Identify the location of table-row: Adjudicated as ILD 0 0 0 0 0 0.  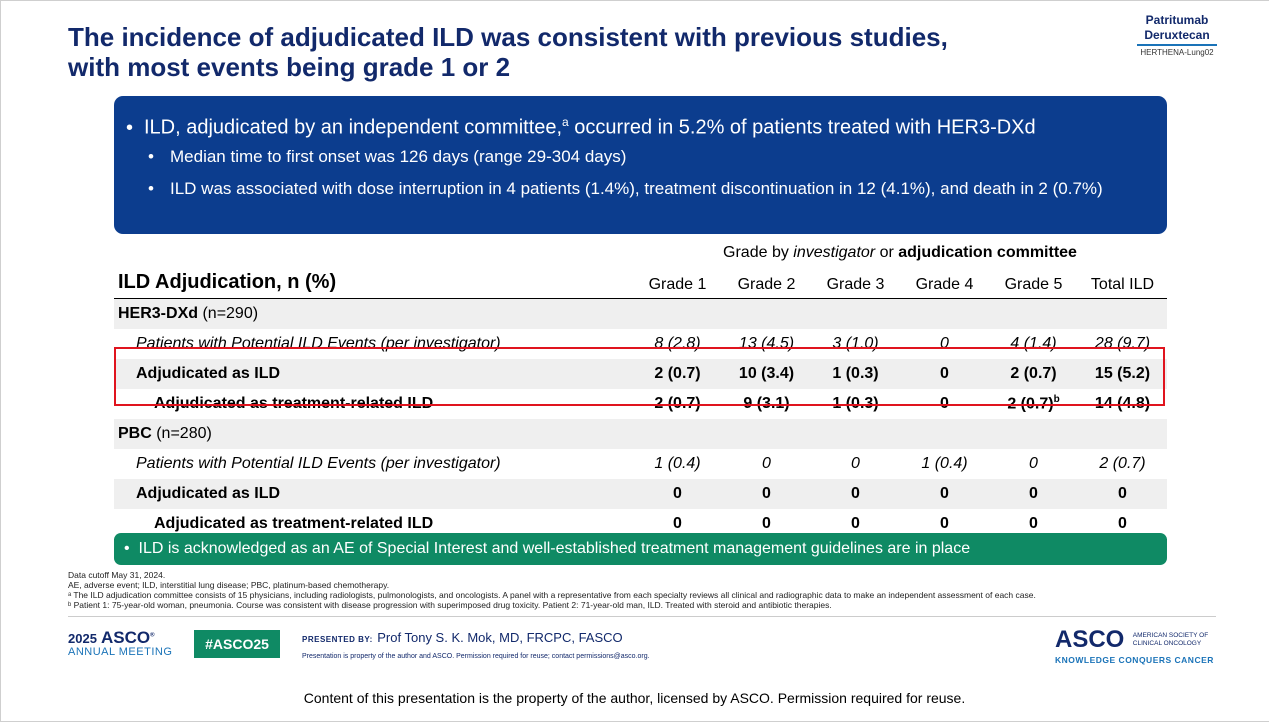
(640, 494).